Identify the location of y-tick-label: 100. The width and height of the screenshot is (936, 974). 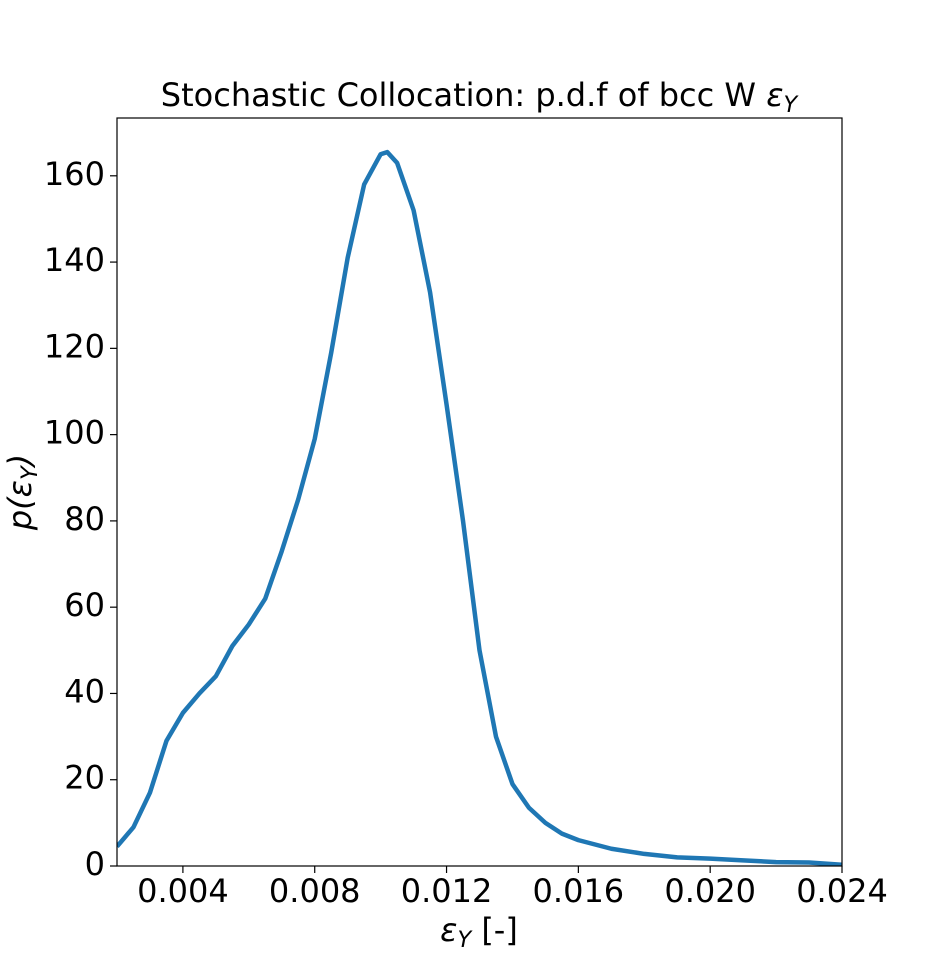
(74, 433).